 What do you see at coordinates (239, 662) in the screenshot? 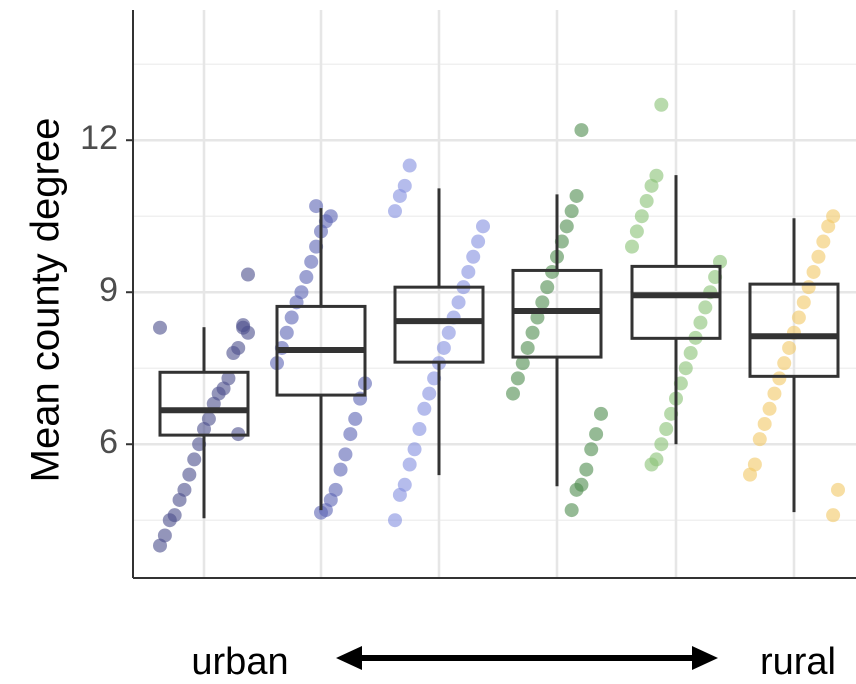
I see `annotation: urban` at bounding box center [239, 662].